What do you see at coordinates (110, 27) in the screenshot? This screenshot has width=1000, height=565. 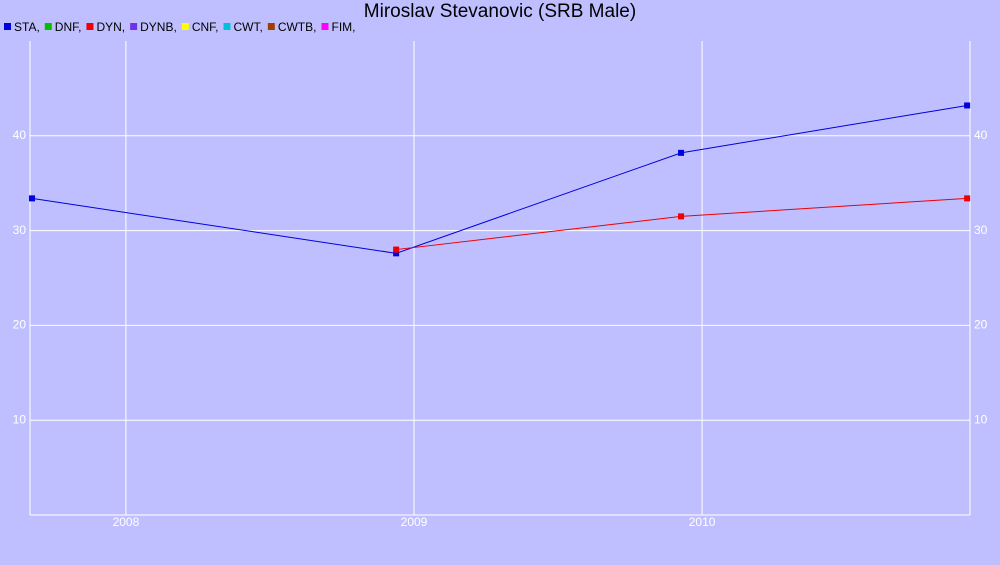 I see `legend-label: DYN,` at bounding box center [110, 27].